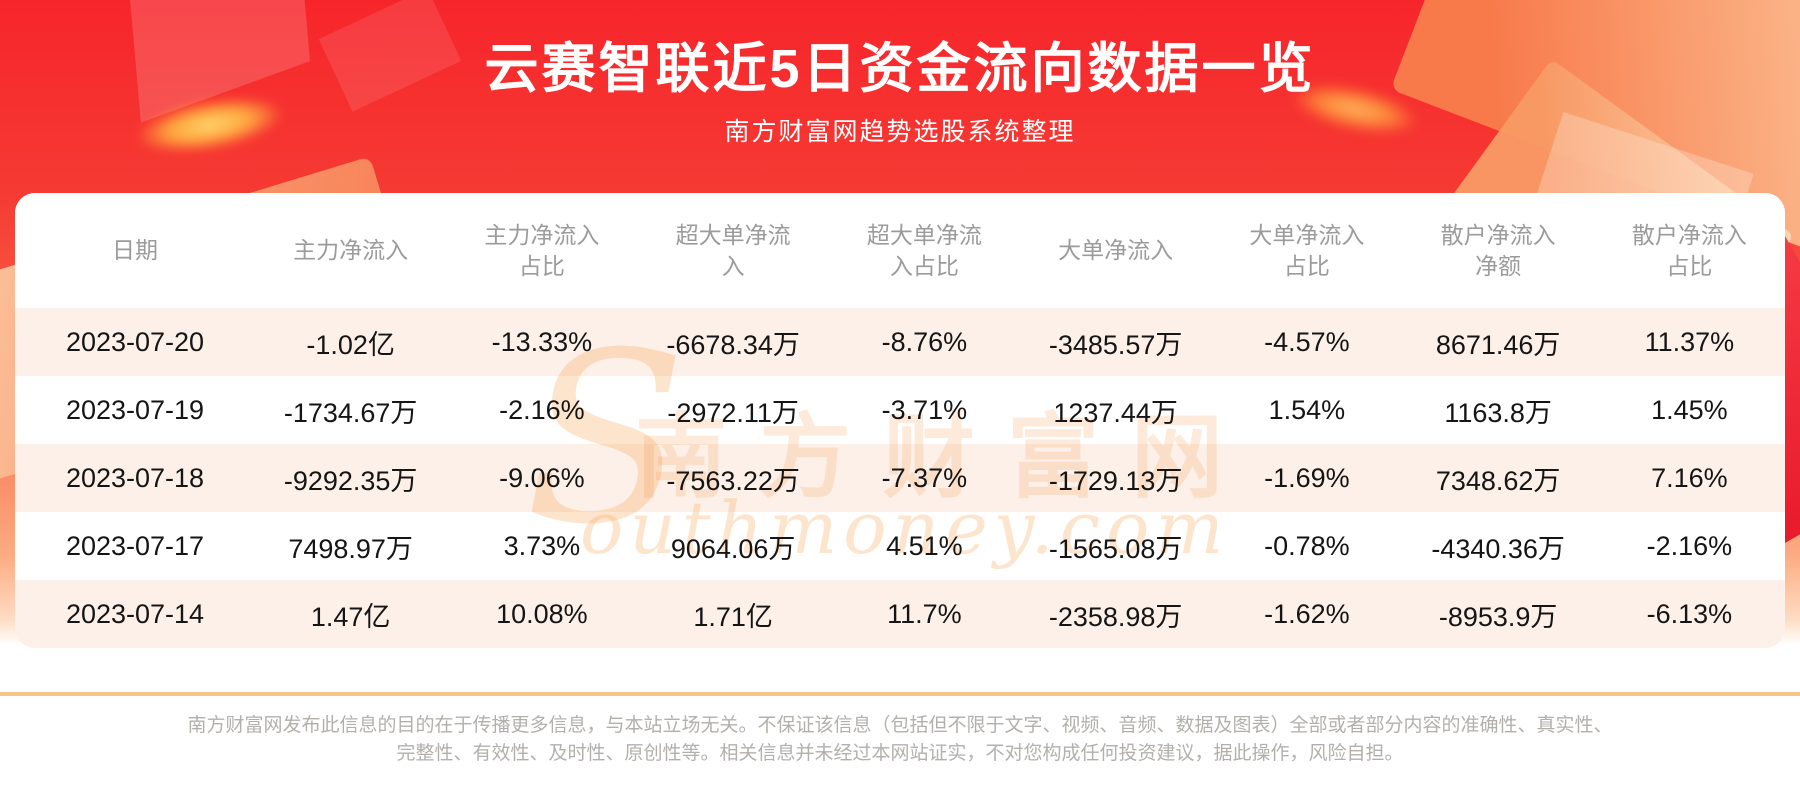 This screenshot has height=800, width=1800. I want to click on table-cell: -3485.57万, so click(1115, 344).